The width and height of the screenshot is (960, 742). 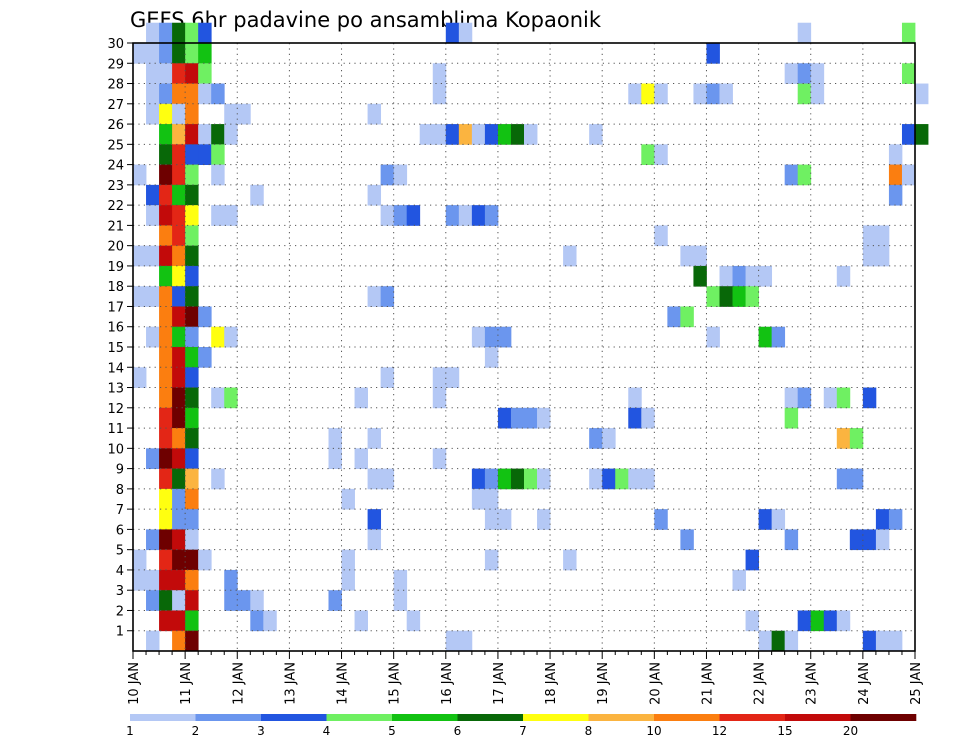 What do you see at coordinates (115, 206) in the screenshot?
I see `y-tick-label: 22` at bounding box center [115, 206].